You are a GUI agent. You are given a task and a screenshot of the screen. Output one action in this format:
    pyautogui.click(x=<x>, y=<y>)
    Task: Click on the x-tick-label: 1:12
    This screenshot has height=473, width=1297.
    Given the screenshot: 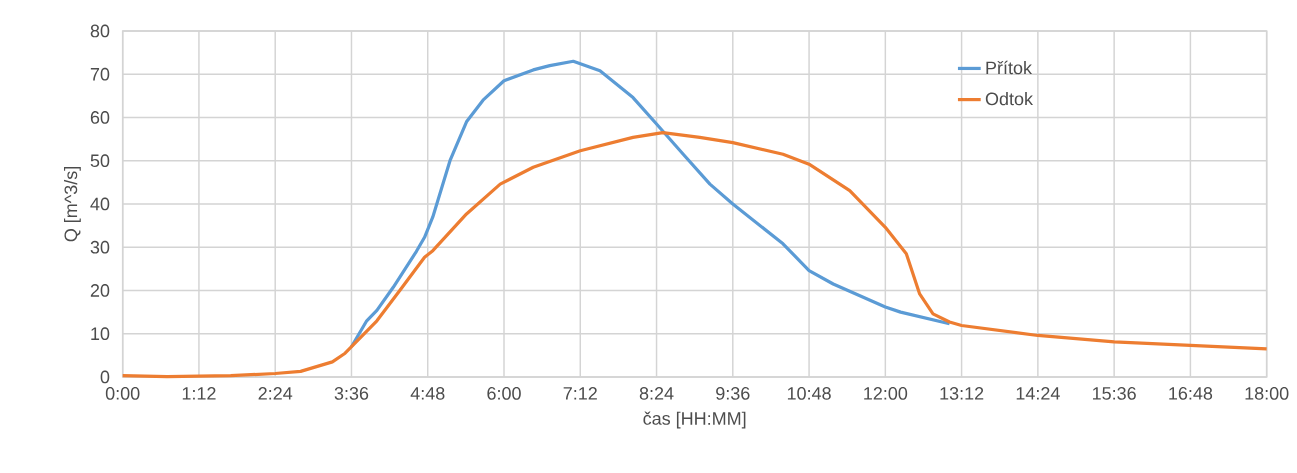 What is the action you would take?
    pyautogui.click(x=199, y=393)
    